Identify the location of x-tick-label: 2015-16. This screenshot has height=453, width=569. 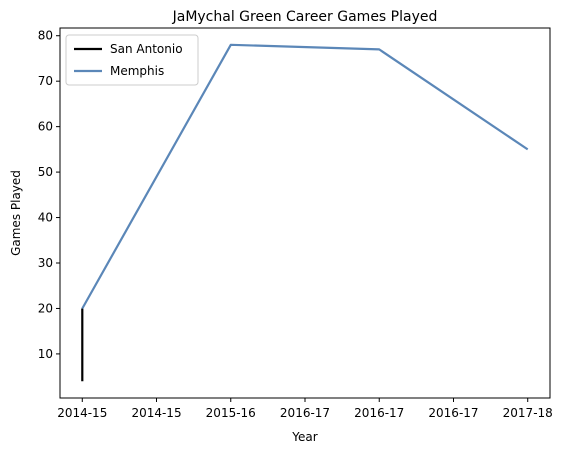
(231, 413).